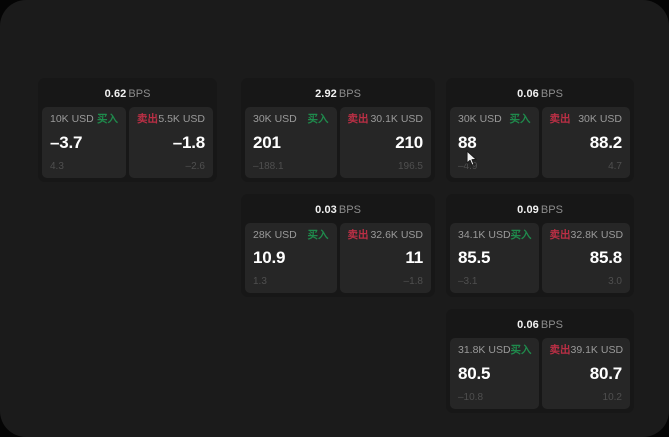  I want to click on side-top-row: 卖出 30.1K USD, so click(386, 119).